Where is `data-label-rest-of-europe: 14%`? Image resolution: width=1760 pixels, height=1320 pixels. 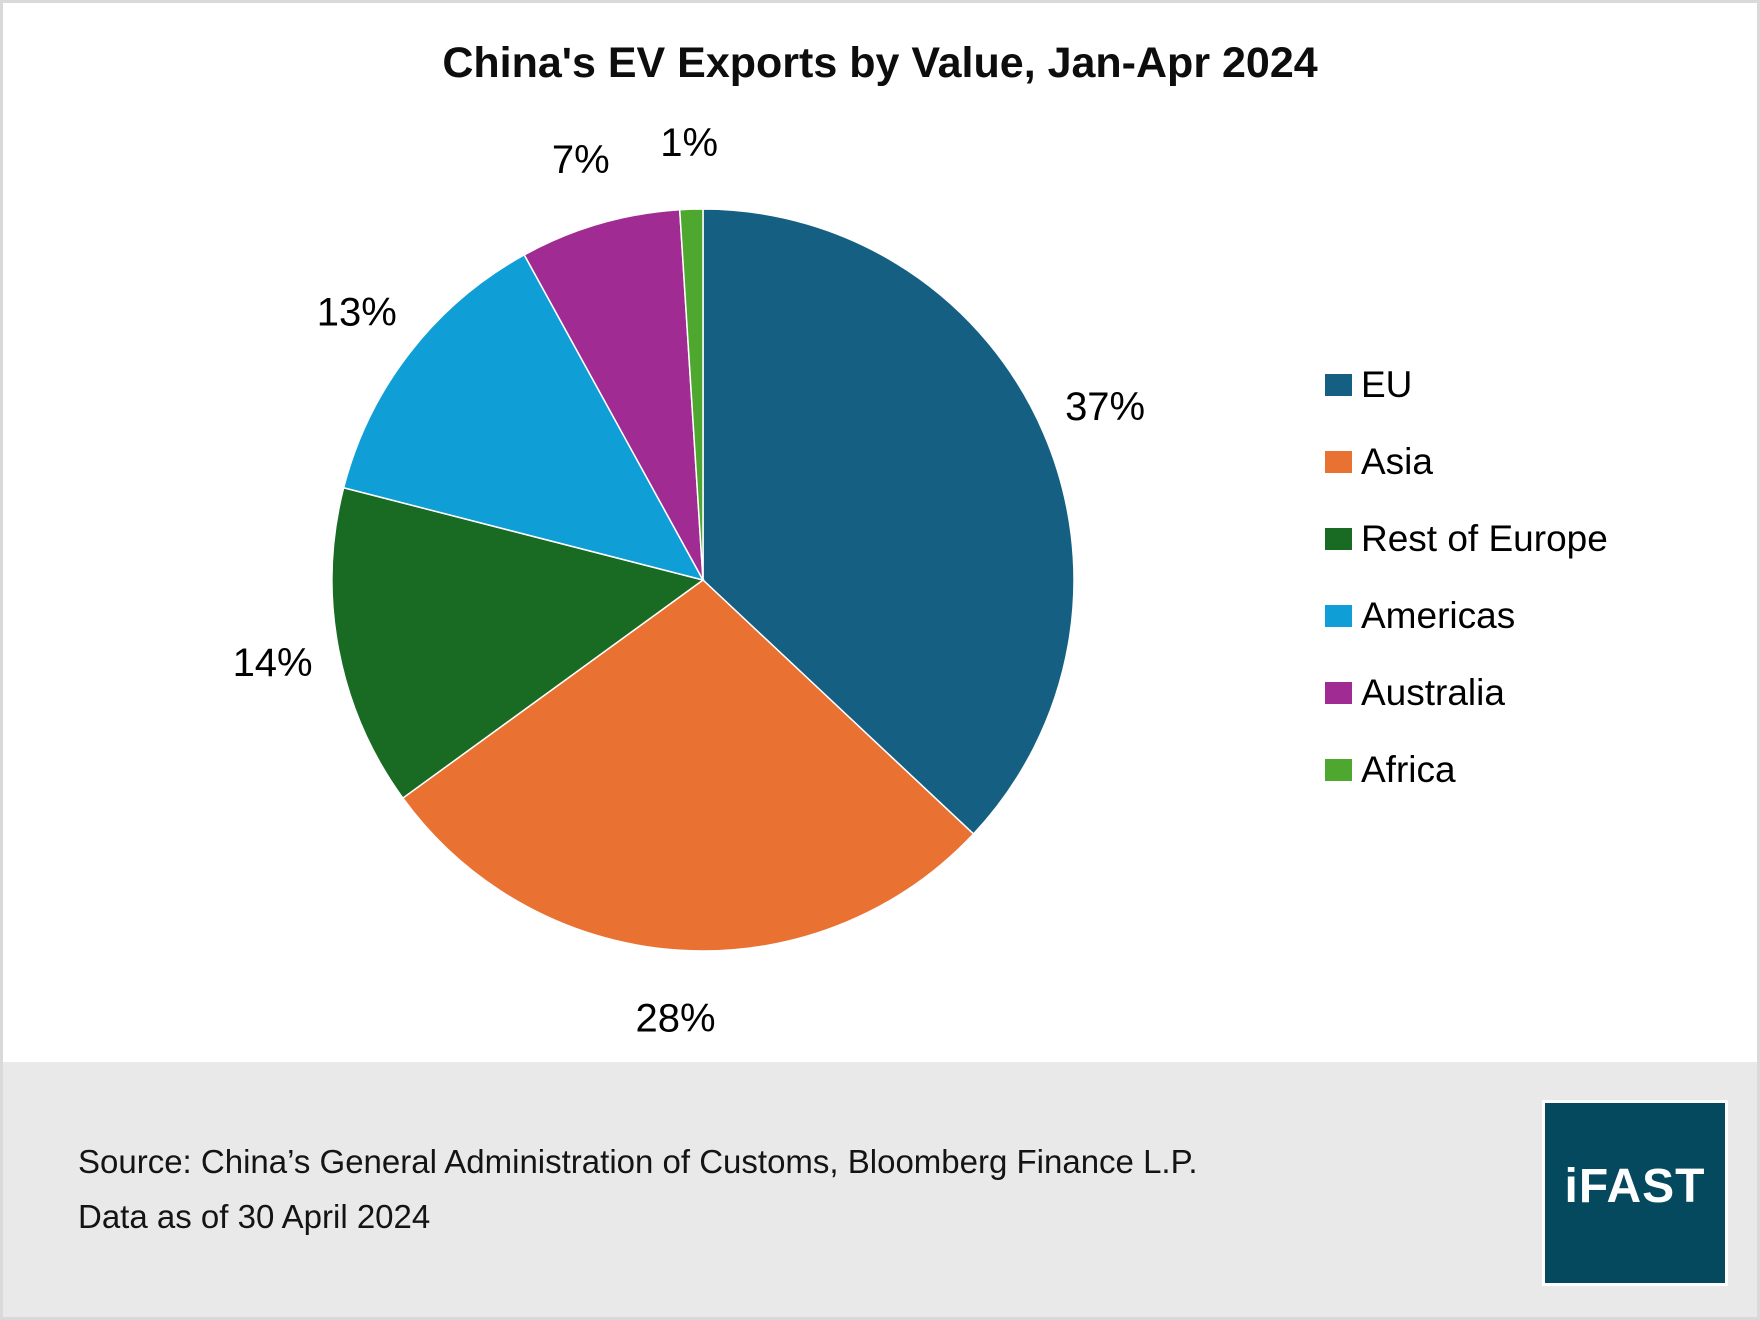 data-label-rest-of-europe: 14% is located at coordinates (273, 663).